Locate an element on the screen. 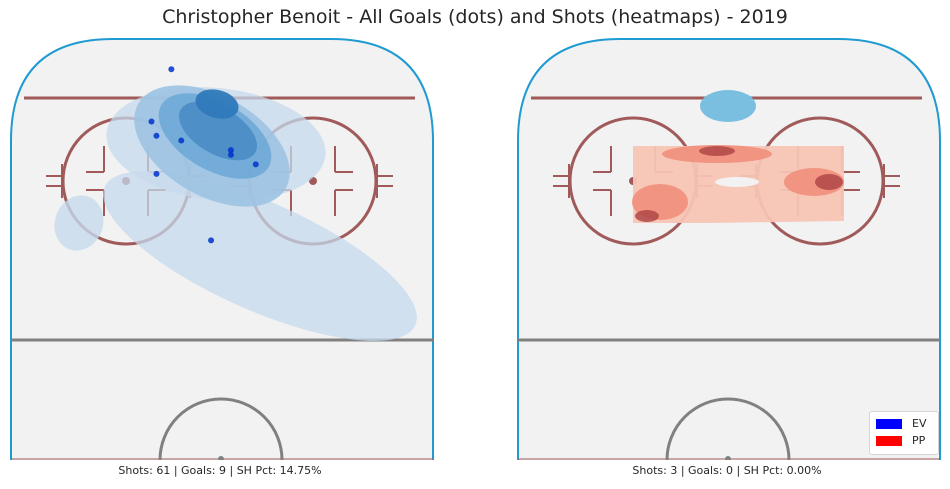 The image size is (950, 489). pp-density-hole is located at coordinates (737, 182).